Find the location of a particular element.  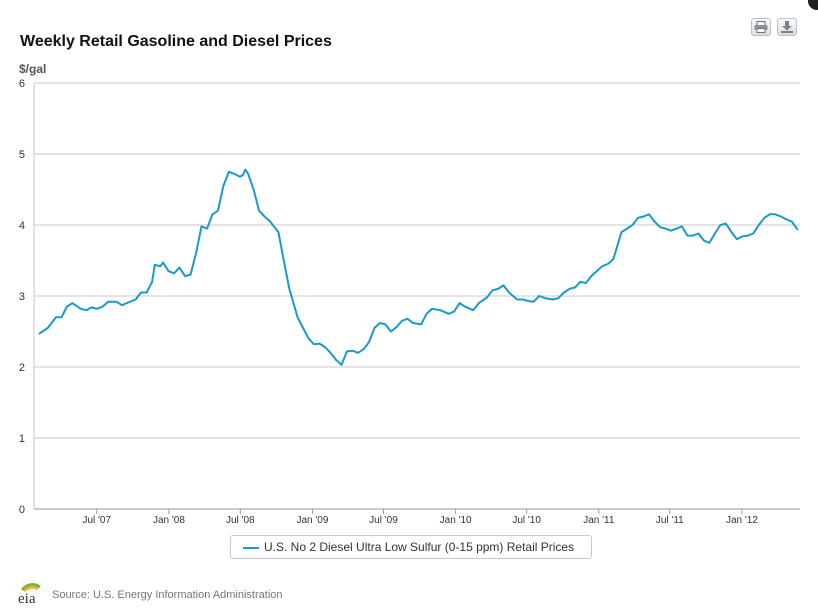

y-axis-ticks: 0 1 2 3 4 5 6 is located at coordinates (22, 297).